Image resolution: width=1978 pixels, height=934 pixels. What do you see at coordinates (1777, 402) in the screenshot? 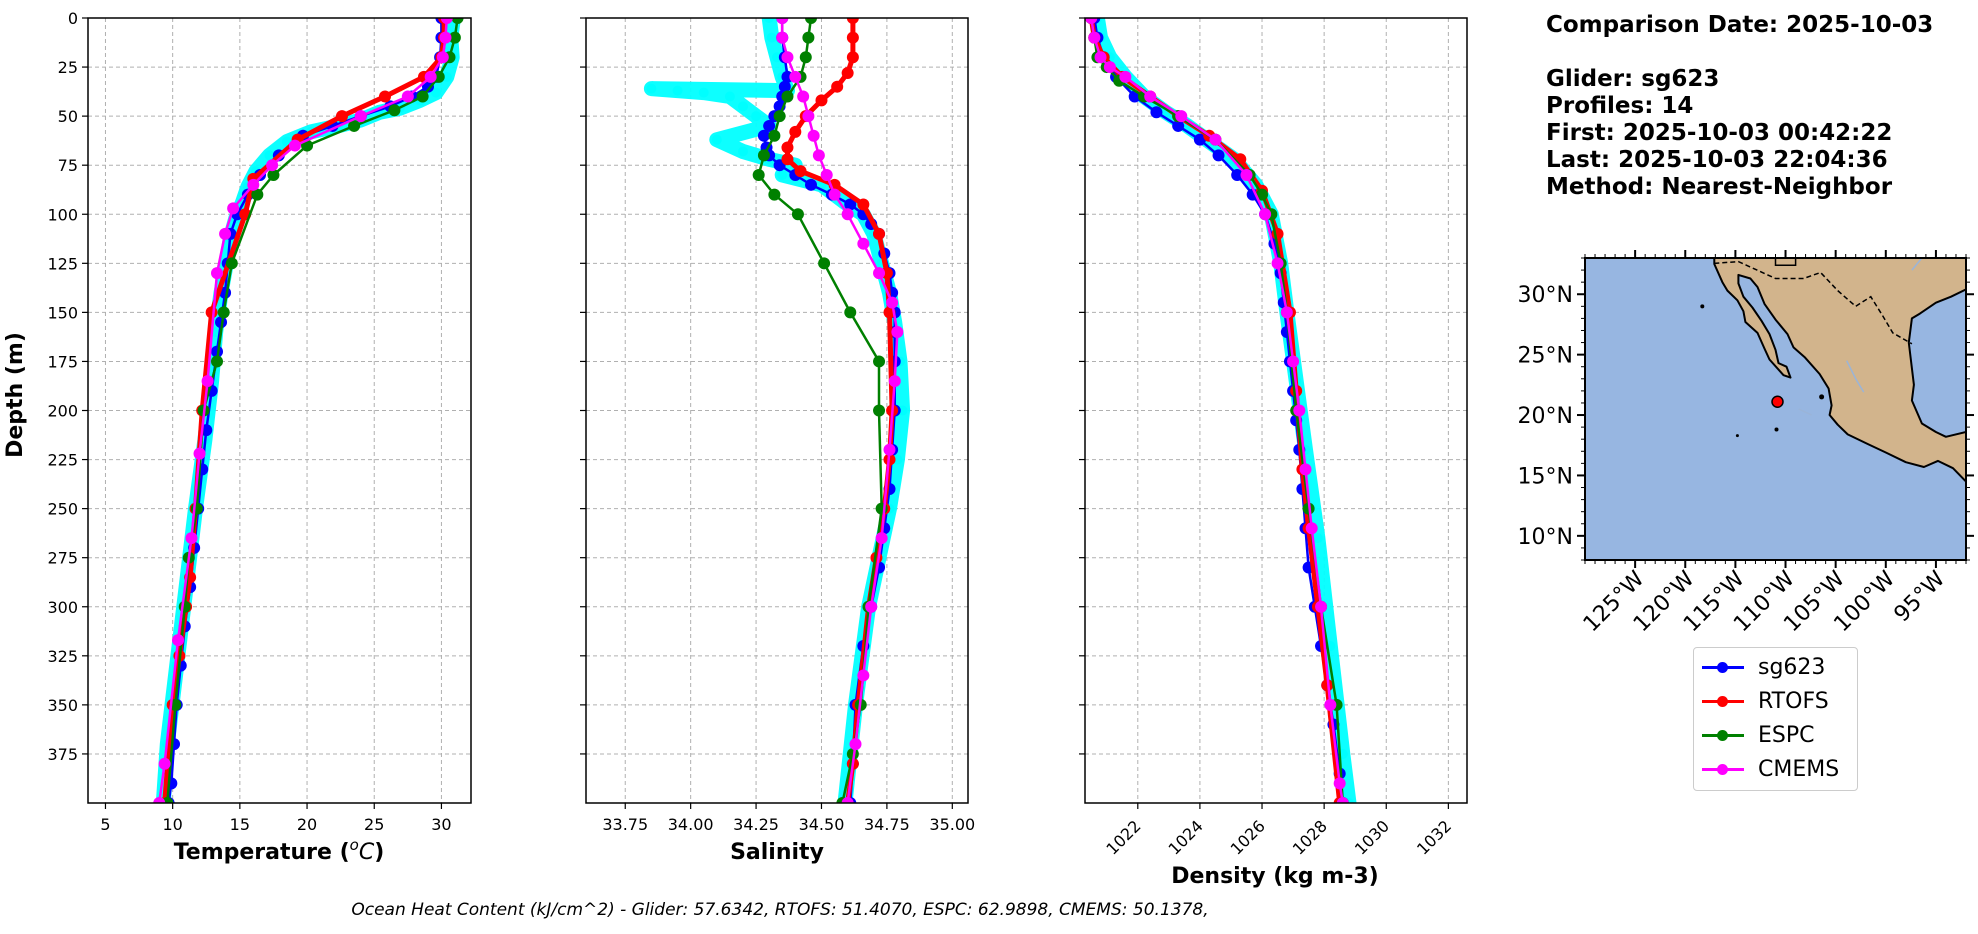
I see `glider-location-marker` at bounding box center [1777, 402].